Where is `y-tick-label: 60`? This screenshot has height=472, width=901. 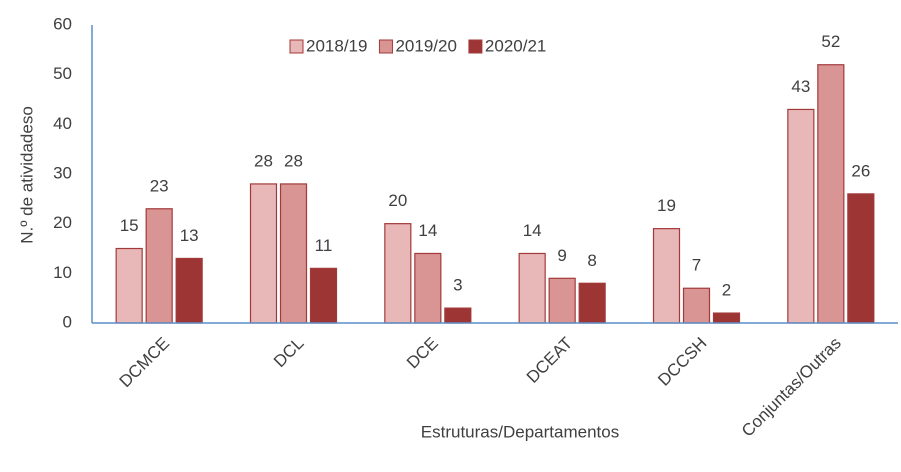
y-tick-label: 60 is located at coordinates (62, 23).